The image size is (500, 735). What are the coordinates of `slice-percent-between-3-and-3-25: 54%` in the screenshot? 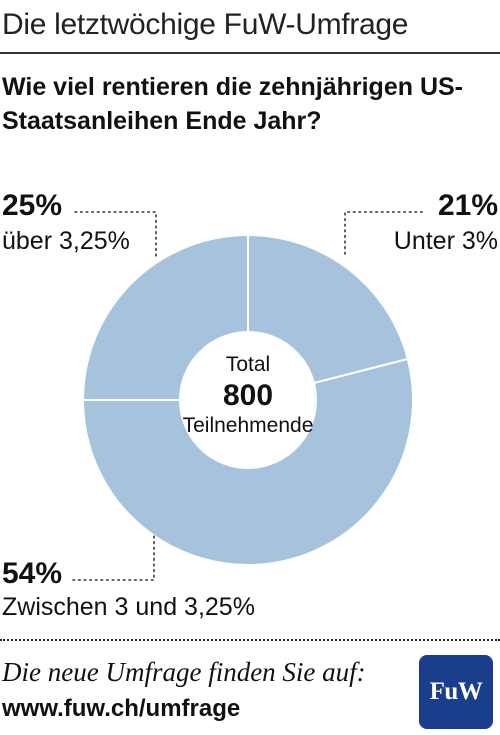 It's located at (32, 573).